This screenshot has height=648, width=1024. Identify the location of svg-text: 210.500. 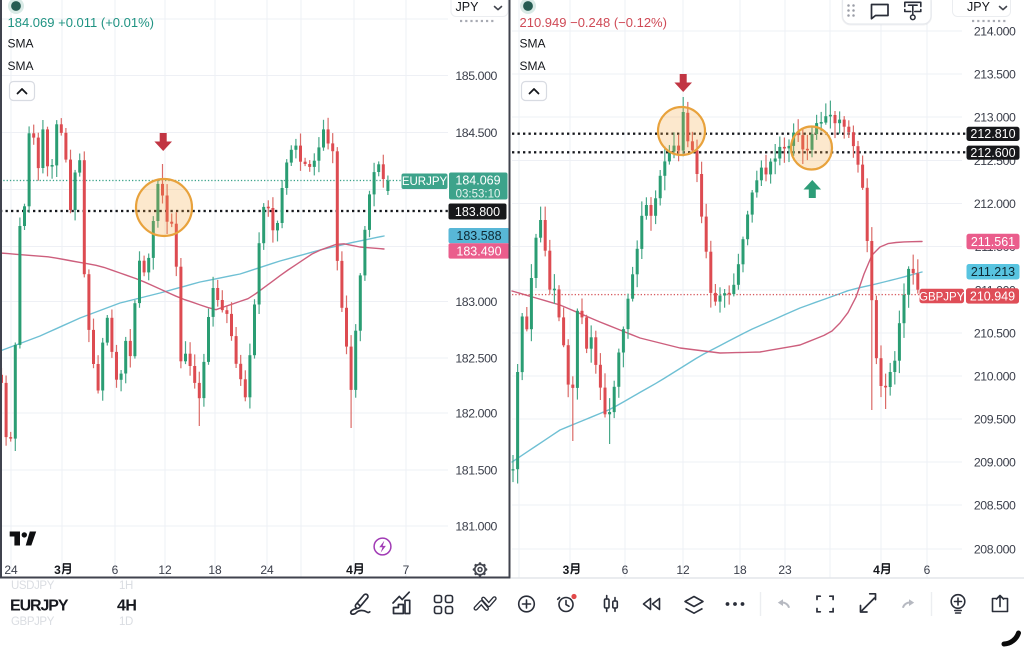
(995, 334).